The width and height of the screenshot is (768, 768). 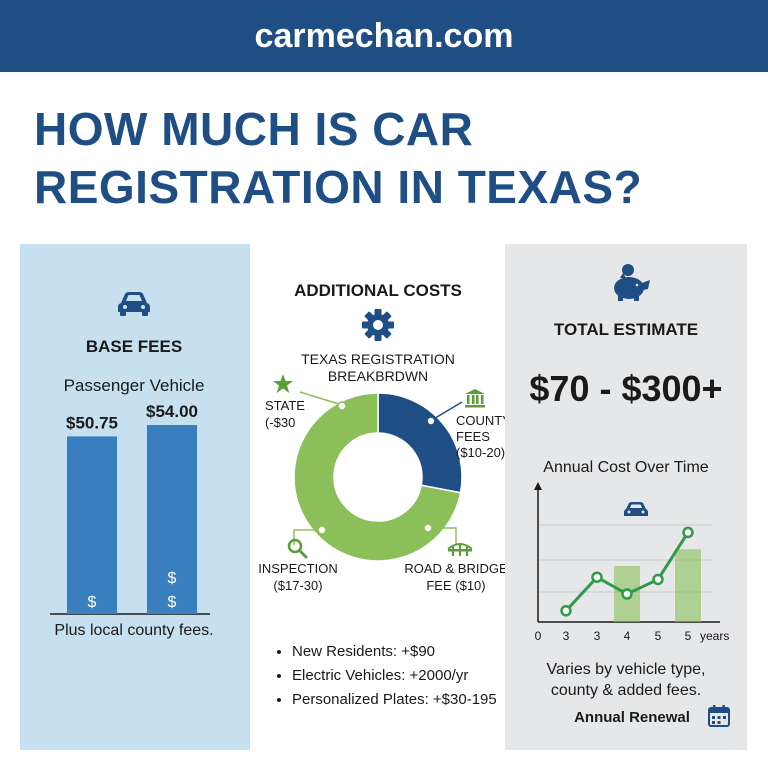 What do you see at coordinates (714, 636) in the screenshot?
I see `x-axis-unit: years` at bounding box center [714, 636].